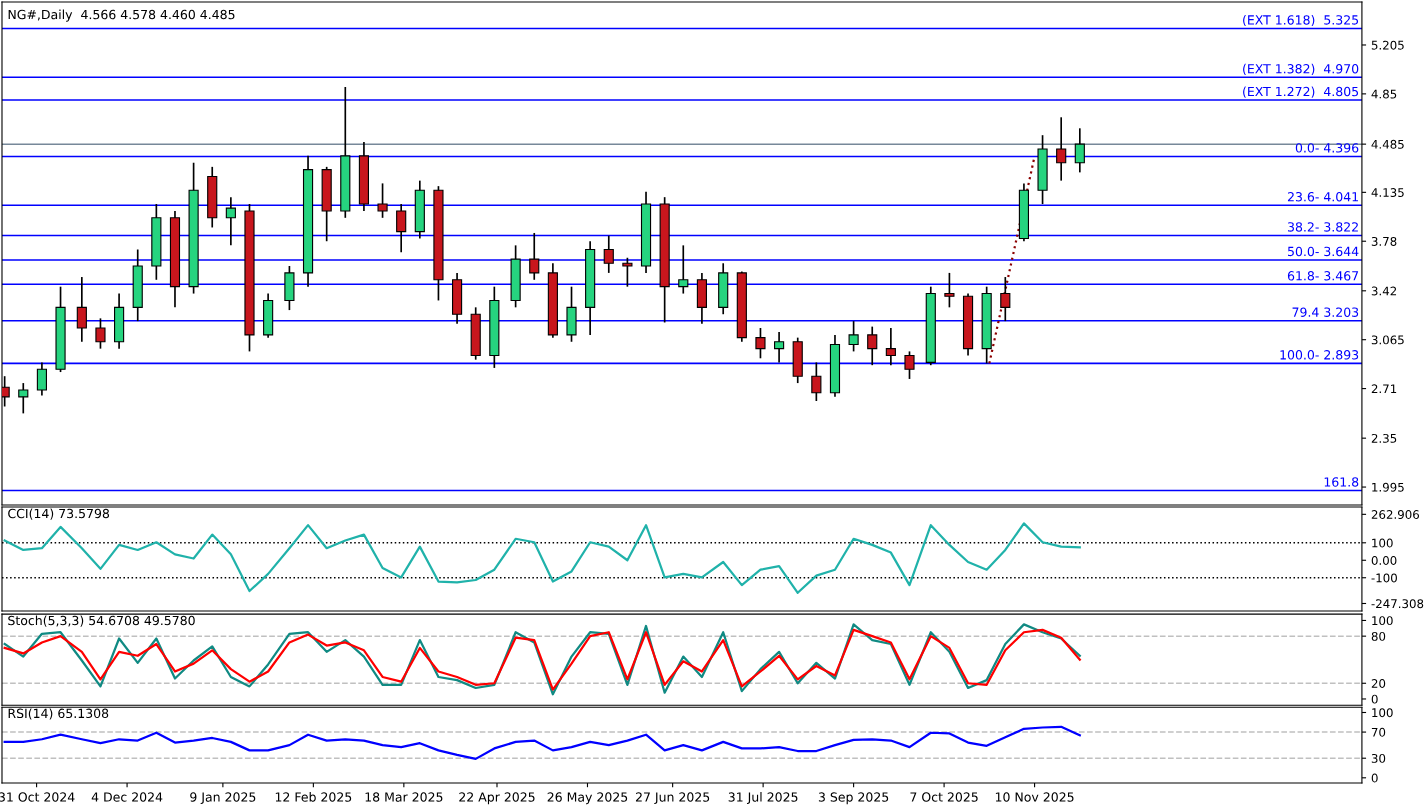 This screenshot has height=806, width=1424. What do you see at coordinates (1378, 732) in the screenshot?
I see `y-tick-label: 70` at bounding box center [1378, 732].